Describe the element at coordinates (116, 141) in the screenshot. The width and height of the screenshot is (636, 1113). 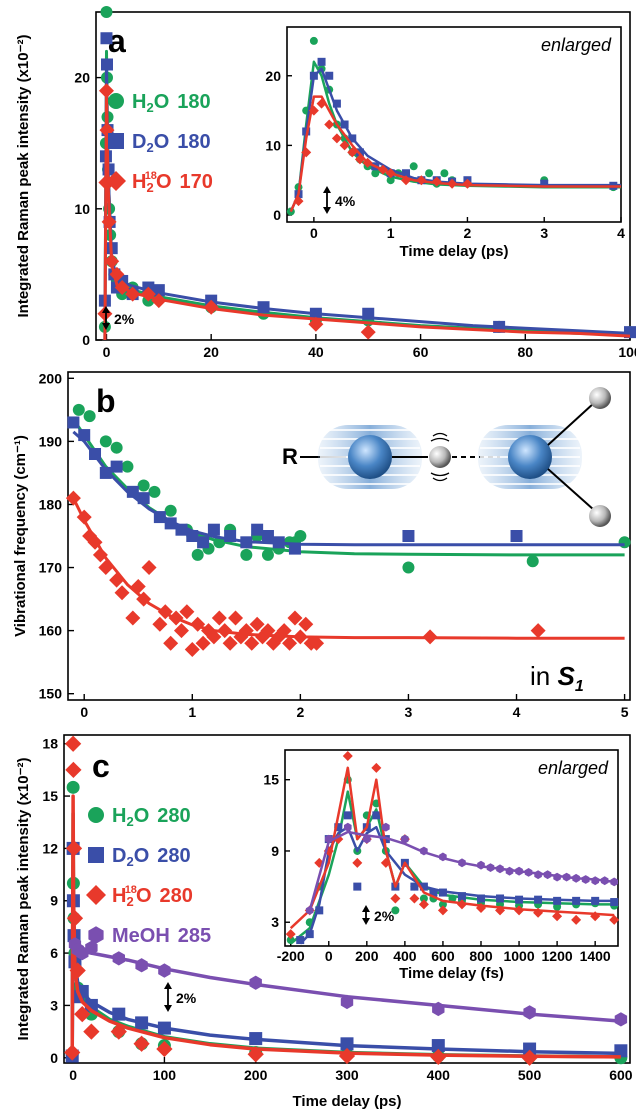
I see `legend-marker-d2o` at that location.